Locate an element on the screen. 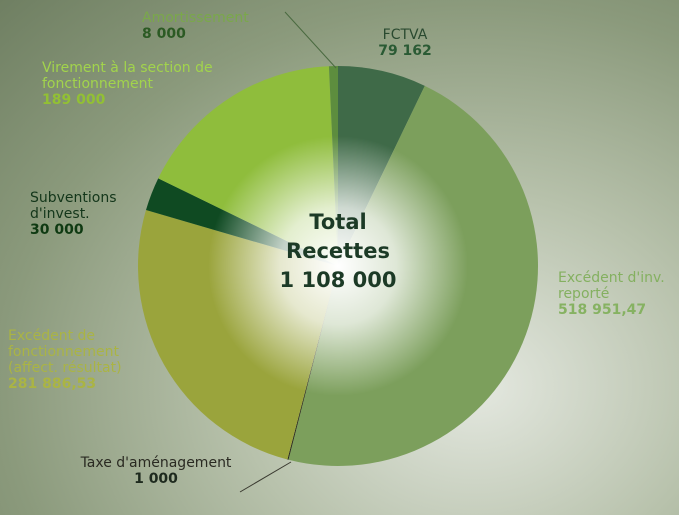  category-name: Virement à la section de fonctionnement is located at coordinates (127, 76).